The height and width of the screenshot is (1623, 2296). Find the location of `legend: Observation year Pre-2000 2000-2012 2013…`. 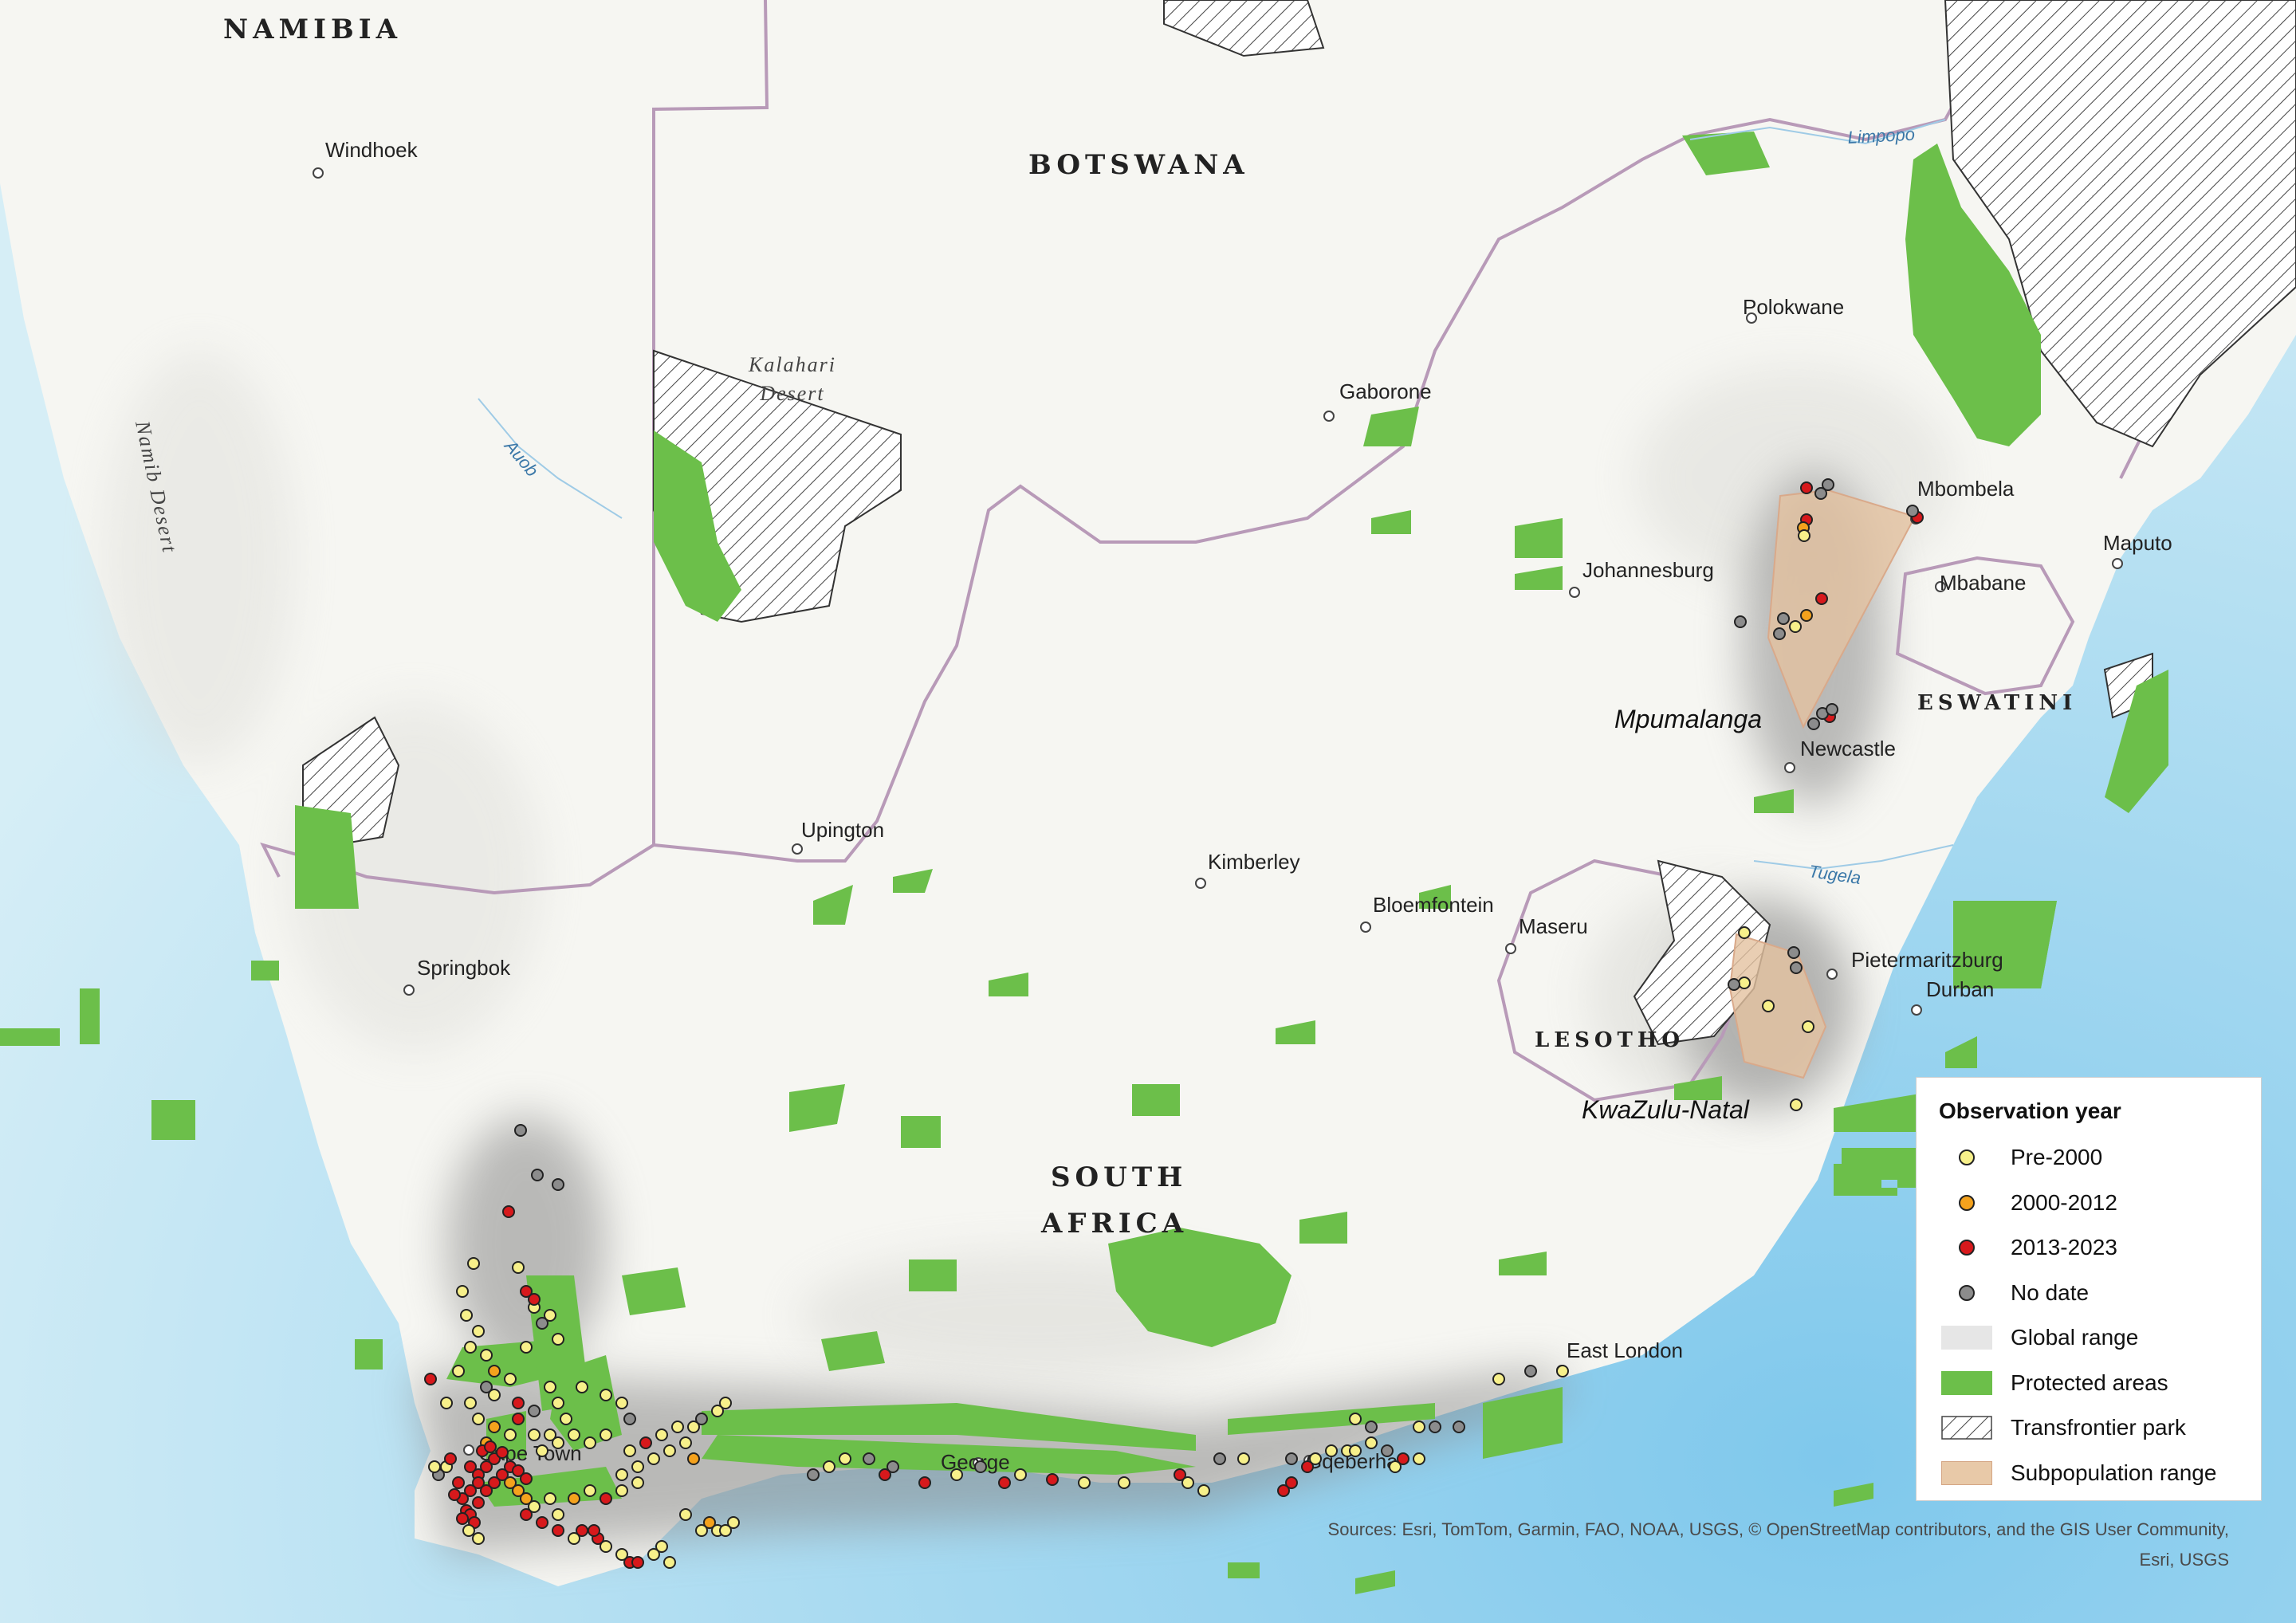

legend: Observation year Pre-2000 2000-2012 2013… is located at coordinates (2089, 1289).